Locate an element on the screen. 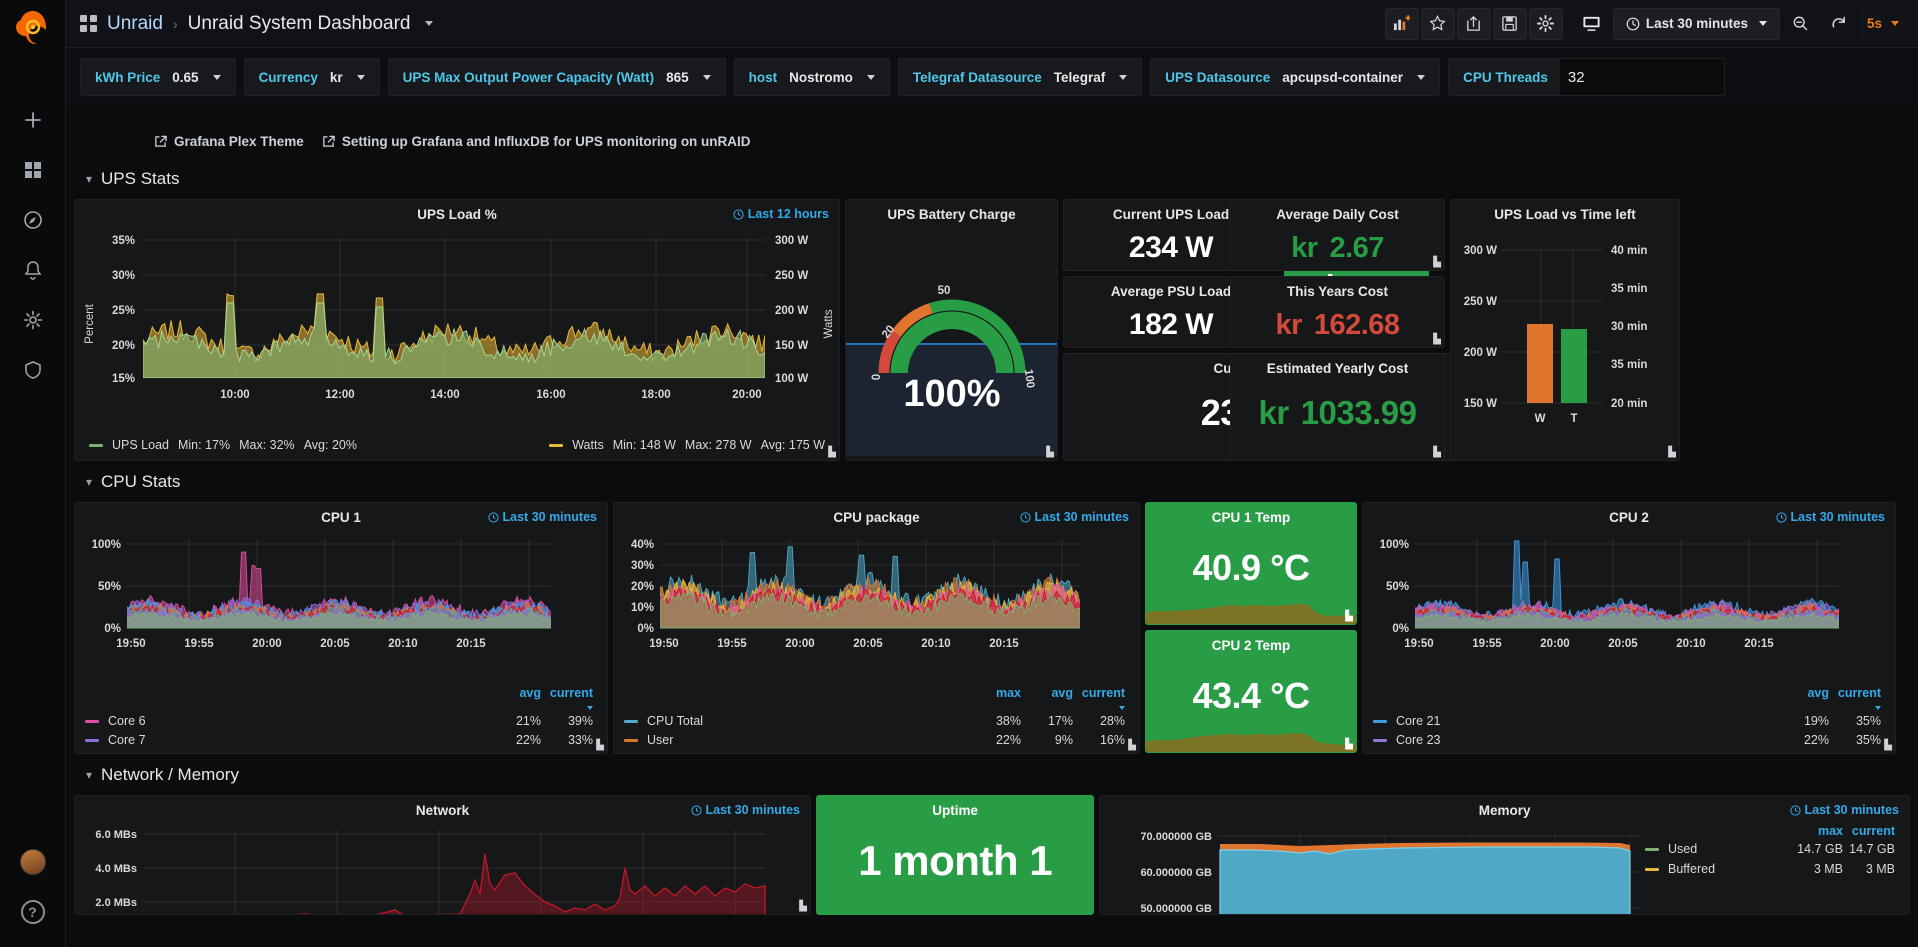 The height and width of the screenshot is (947, 1918). refresh-interval-picker: 5s is located at coordinates (1882, 23).